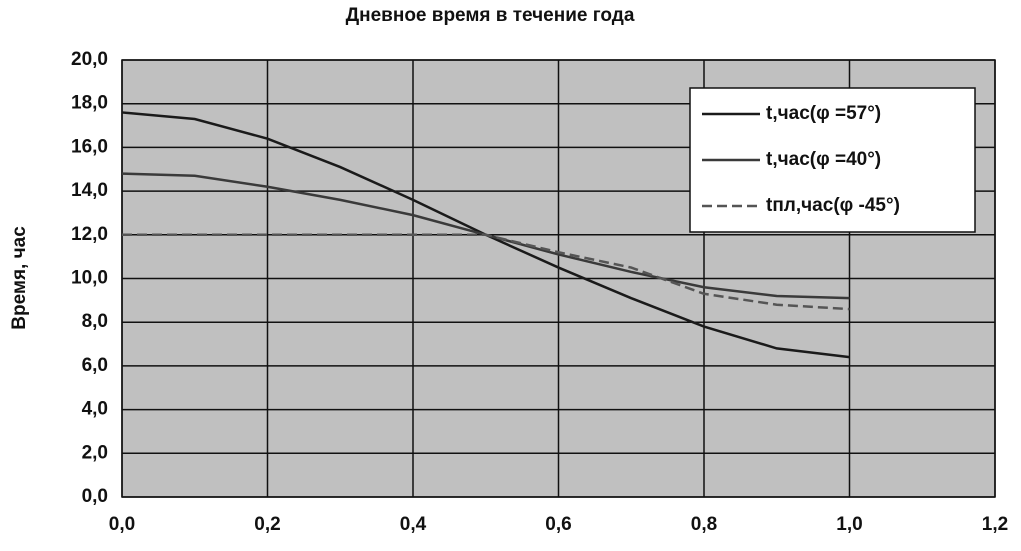 This screenshot has width=1021, height=551. Describe the element at coordinates (89, 59) in the screenshot. I see `y-tick-label: 20,0` at that location.